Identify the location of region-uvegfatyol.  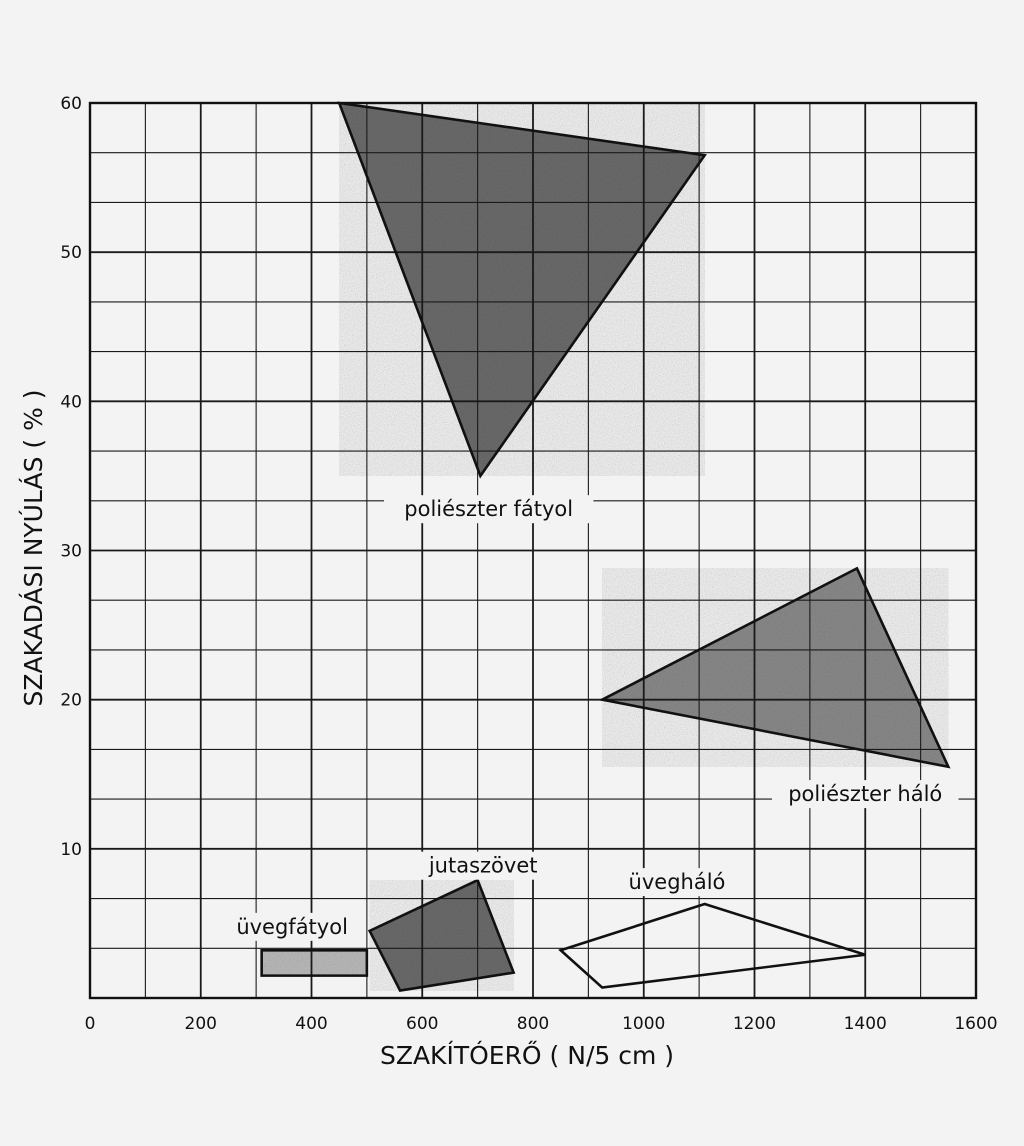
(314, 962).